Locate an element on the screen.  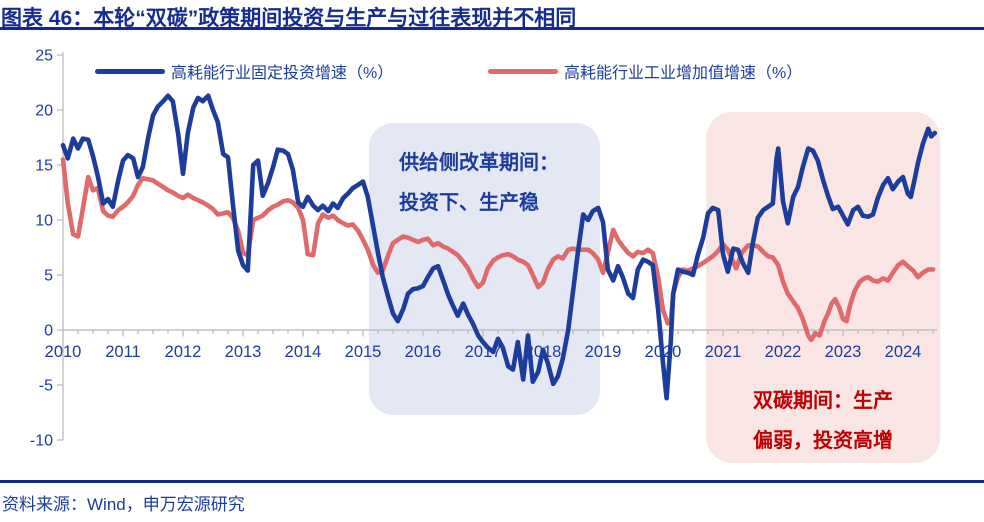
svg-text: 15 is located at coordinates (44, 166).